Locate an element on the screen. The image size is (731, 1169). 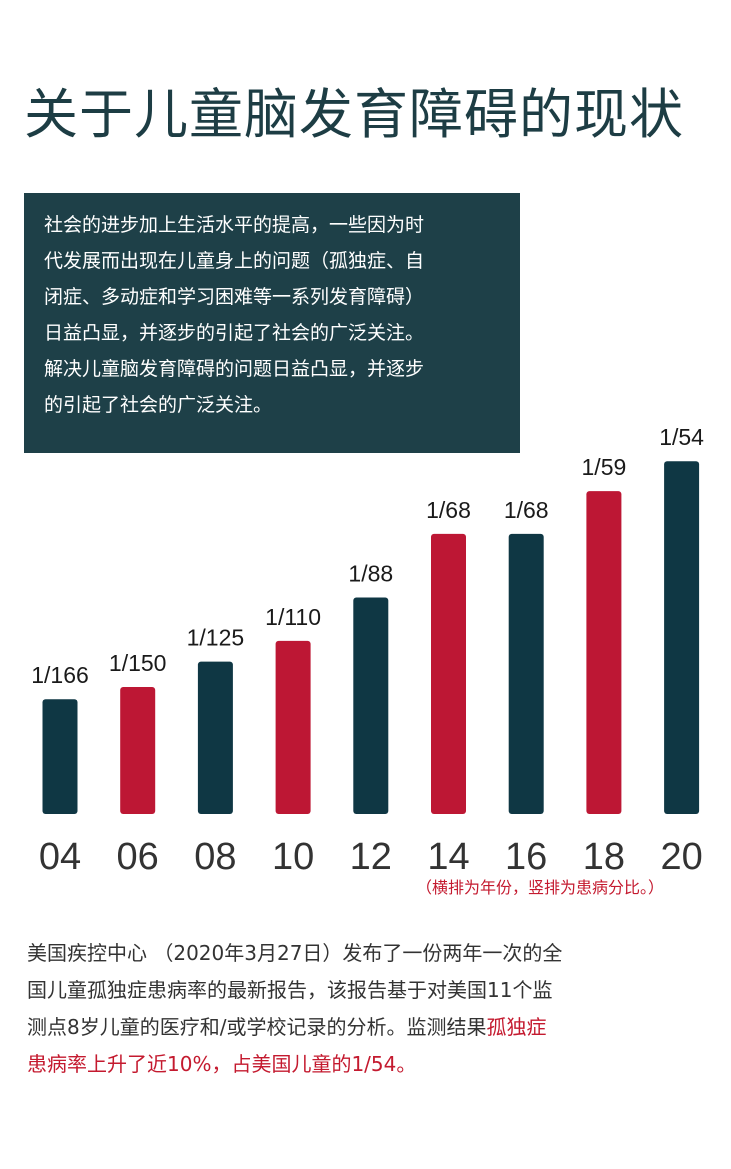
paragraph-text: 测点8岁儿童的医疗和/或学校记录的分析。监测结果 is located at coordinates (257, 1027).